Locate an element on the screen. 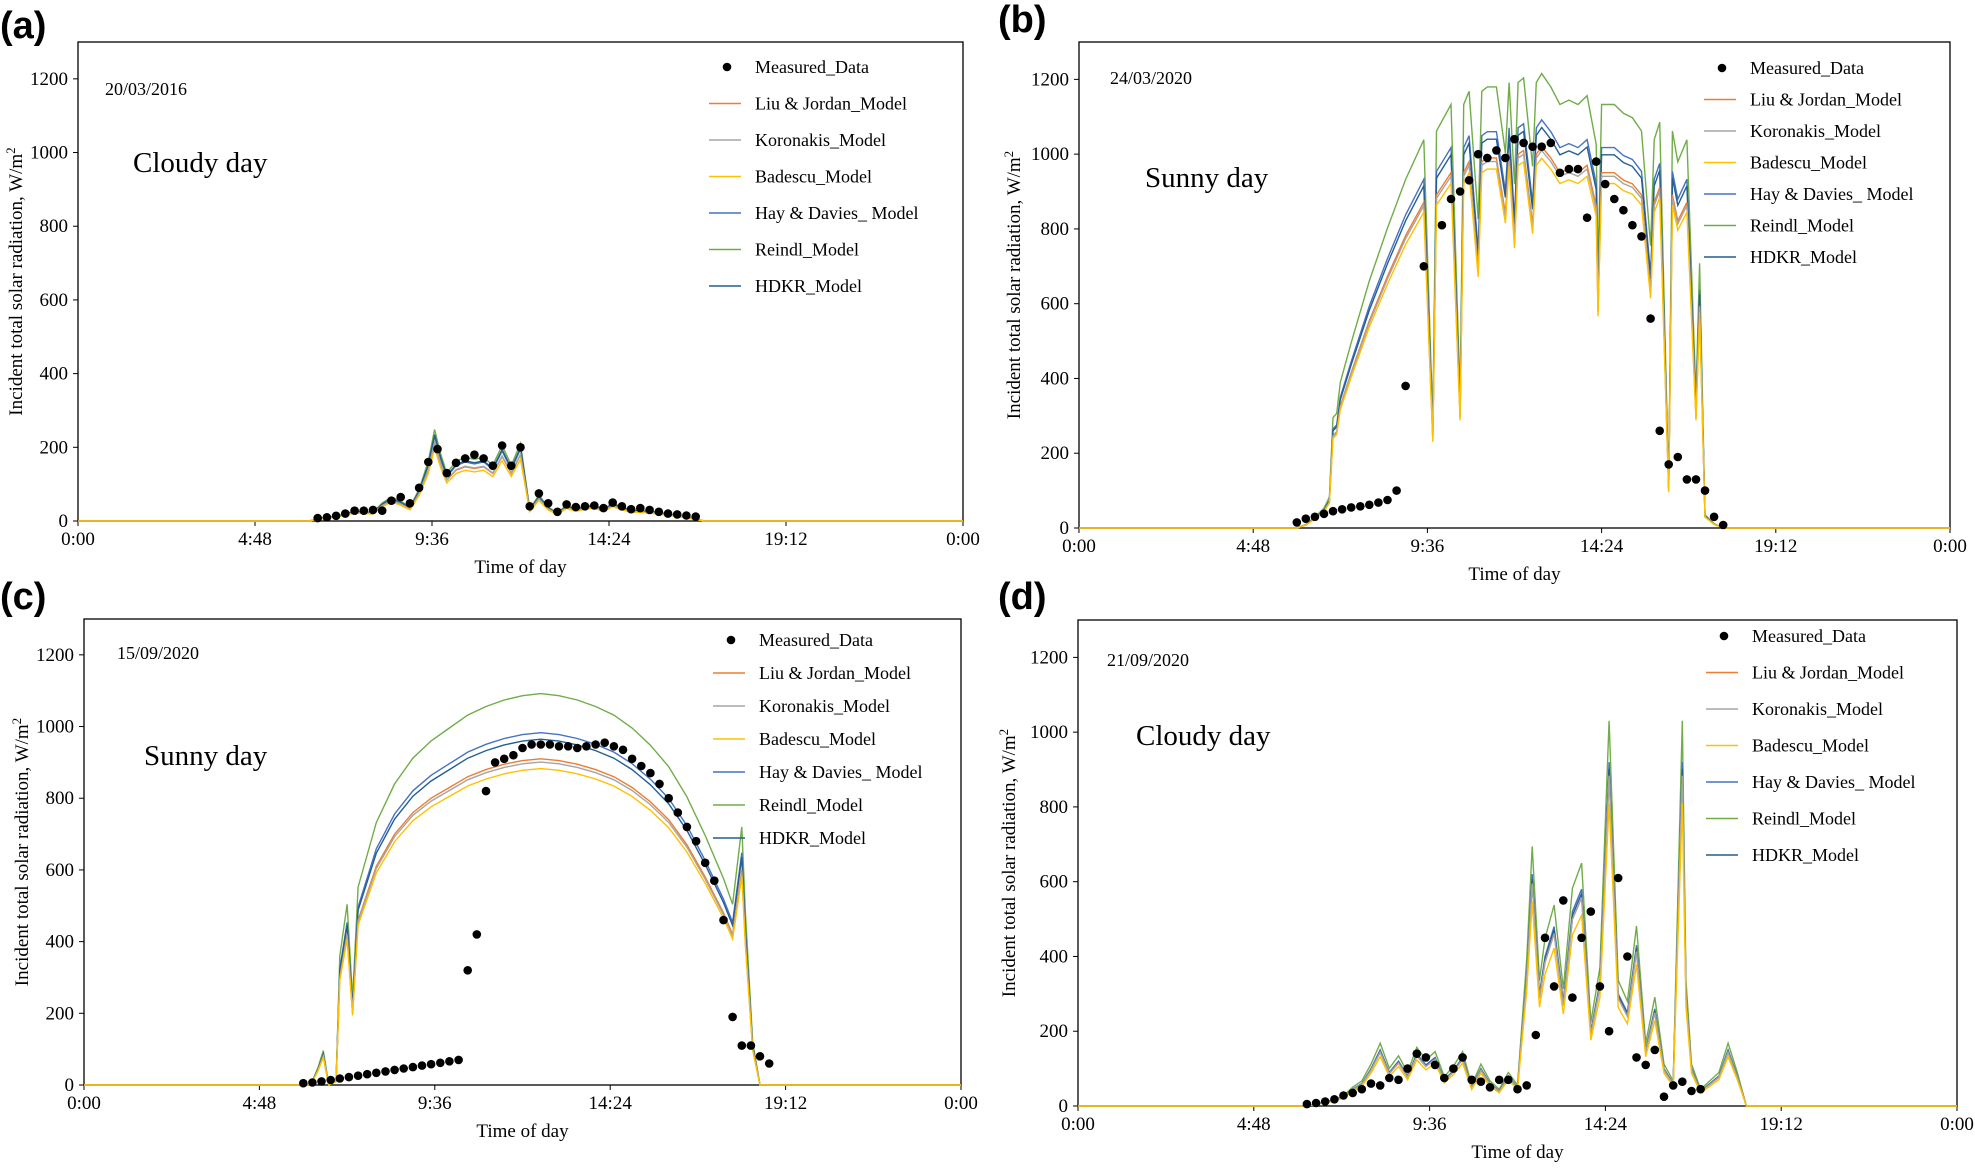 The image size is (1975, 1171). panel-label: (b) is located at coordinates (1022, 20).